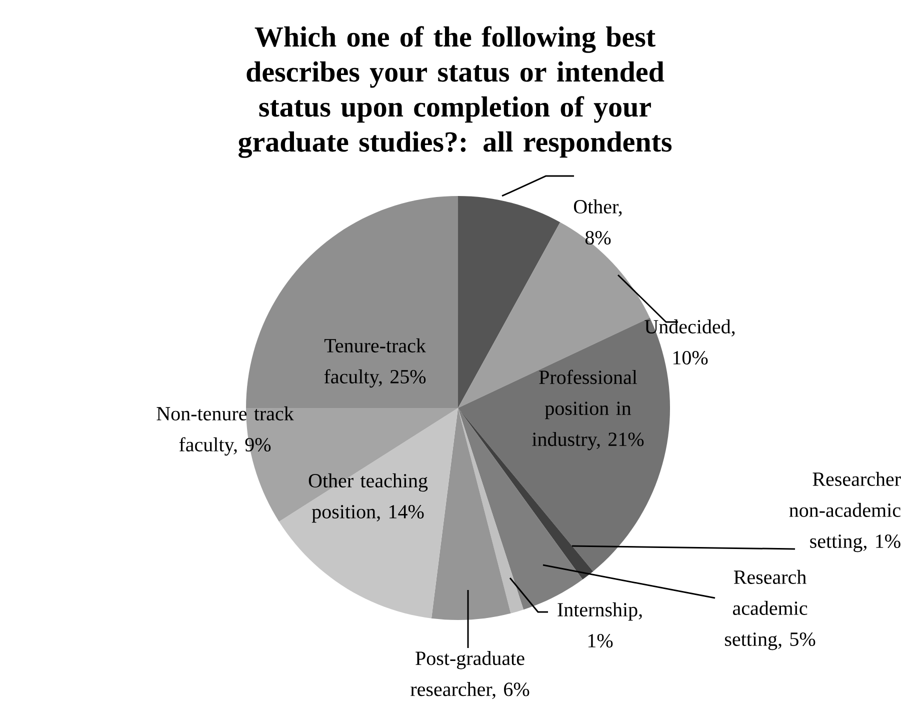  I want to click on slice-label: Tenure-track faculty, 25%, so click(375, 363).